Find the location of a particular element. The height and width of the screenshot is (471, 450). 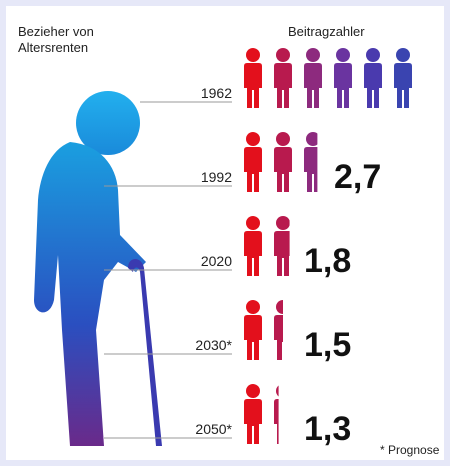

year-label: 2030* is located at coordinates (213, 345).